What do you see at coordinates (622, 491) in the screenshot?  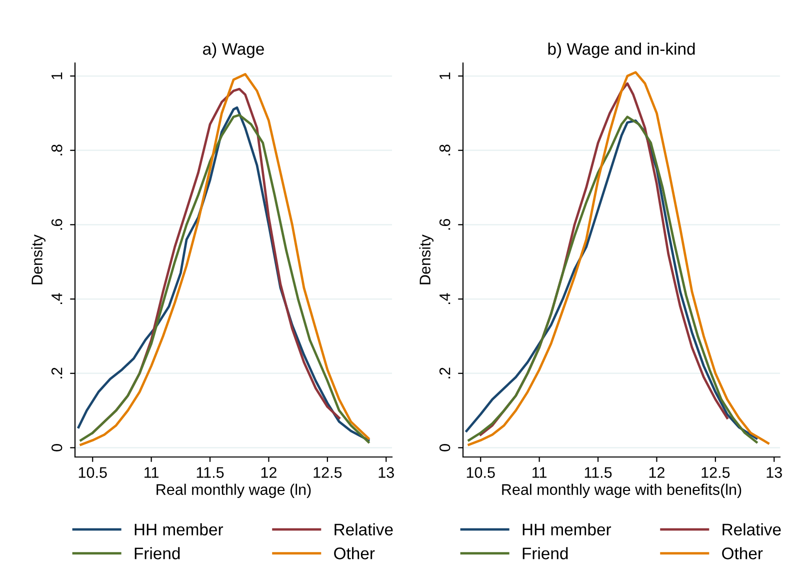 I see `x-axis-title: Real monthly wage with benefits(ln)` at bounding box center [622, 491].